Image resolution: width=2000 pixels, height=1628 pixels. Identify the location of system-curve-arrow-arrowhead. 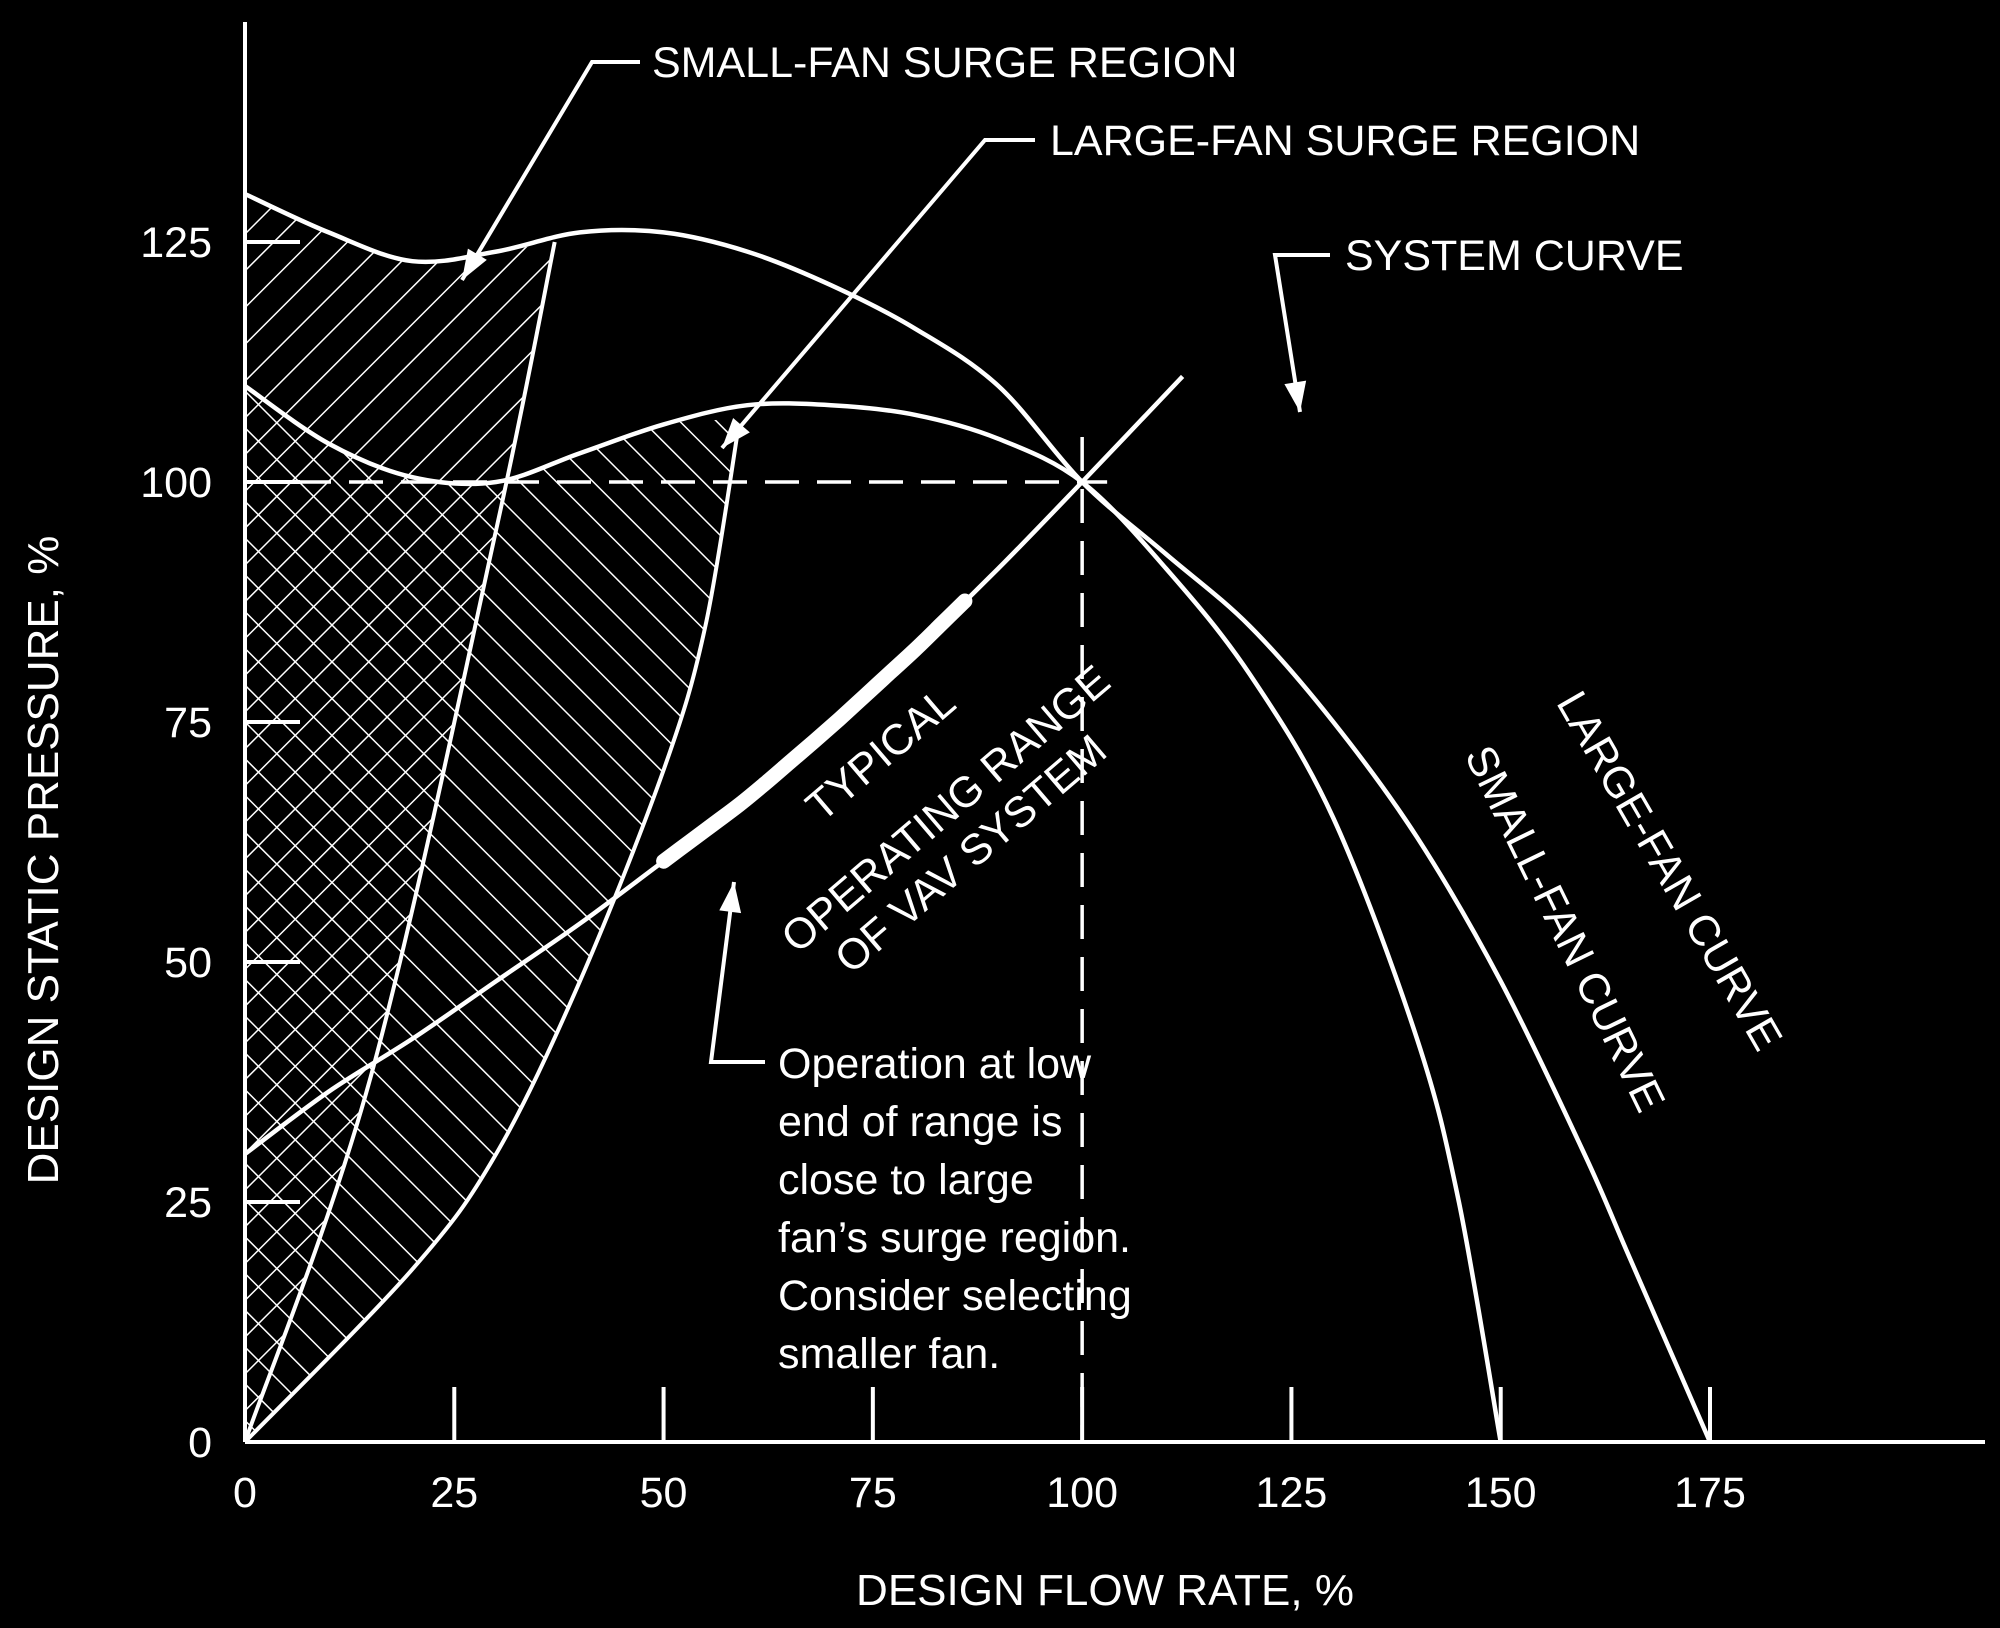
(1295, 396).